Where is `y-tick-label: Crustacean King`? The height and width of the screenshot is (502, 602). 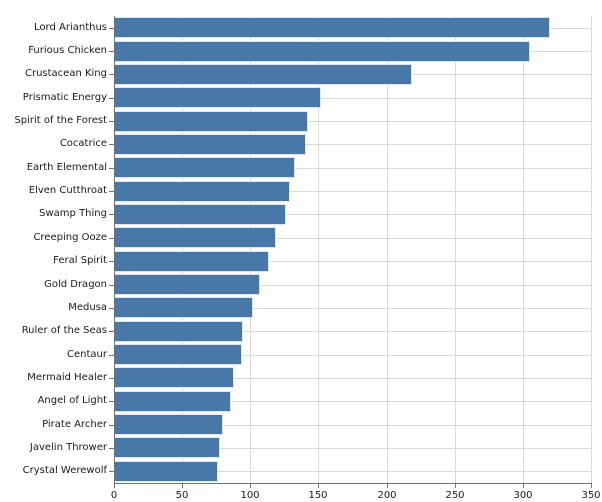
y-tick-label: Crustacean King is located at coordinates (65, 73).